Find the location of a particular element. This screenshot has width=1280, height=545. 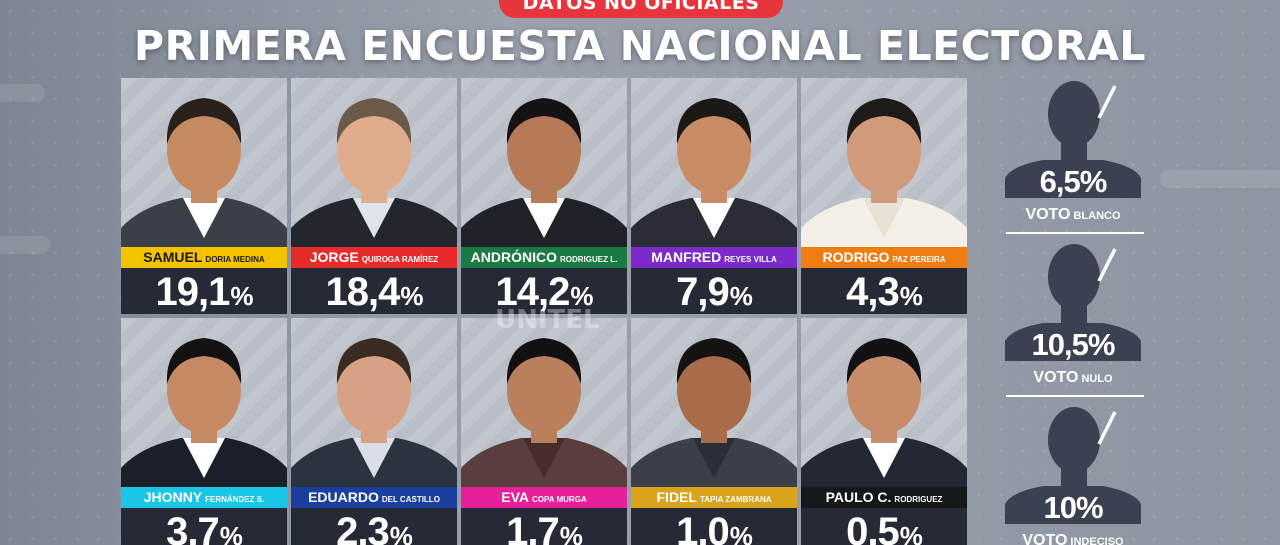

candidate-card: FIDEL TAPIA ZAMBRANA 1,0% is located at coordinates (714, 431).